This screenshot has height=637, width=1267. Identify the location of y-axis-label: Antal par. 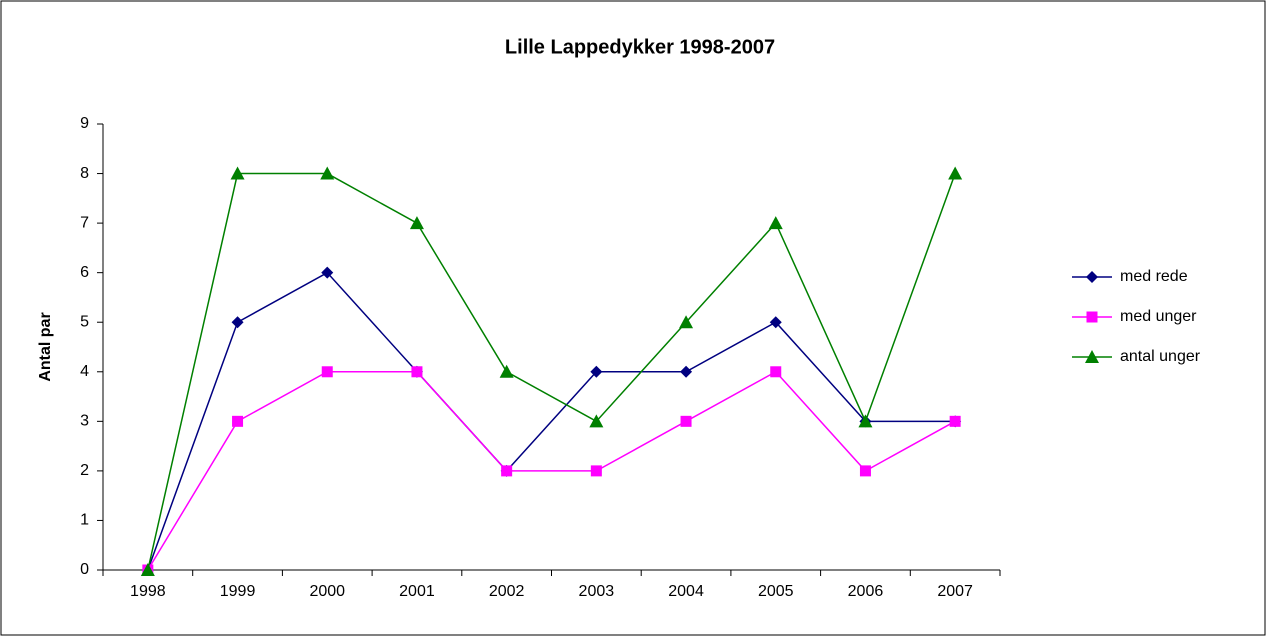
(45, 346).